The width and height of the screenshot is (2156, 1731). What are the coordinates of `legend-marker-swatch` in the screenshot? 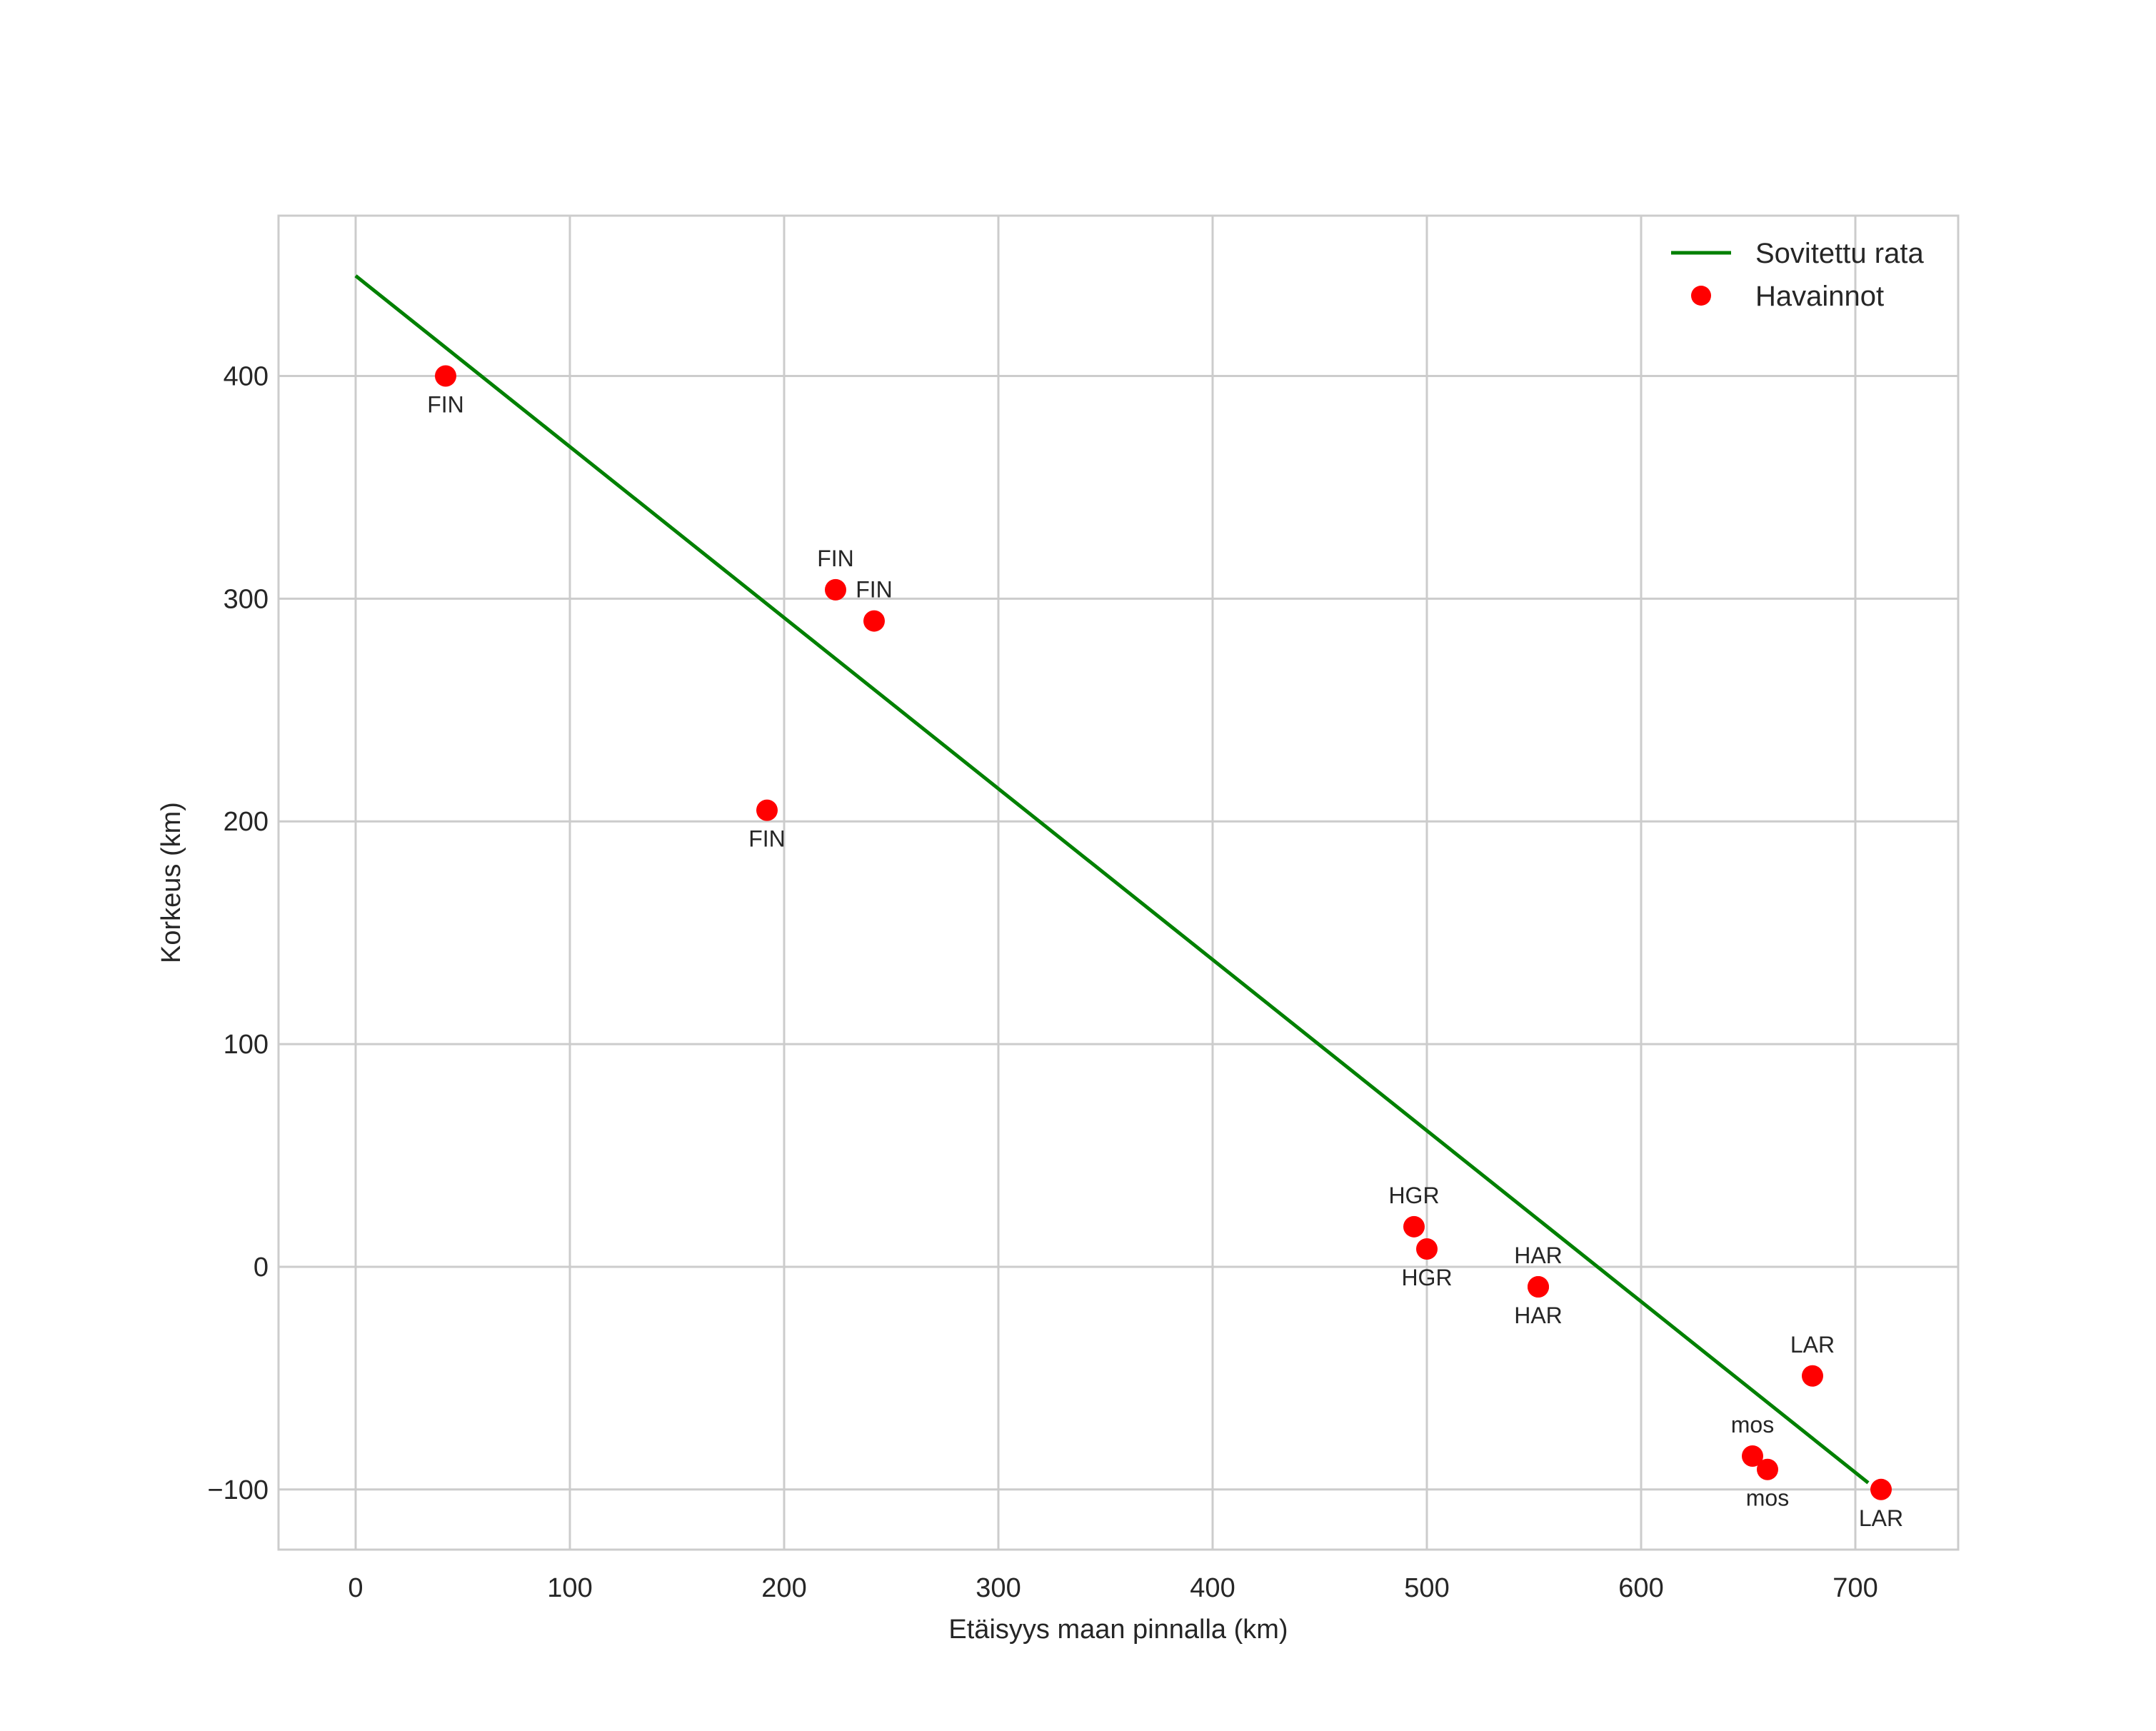 It's located at (1701, 296).